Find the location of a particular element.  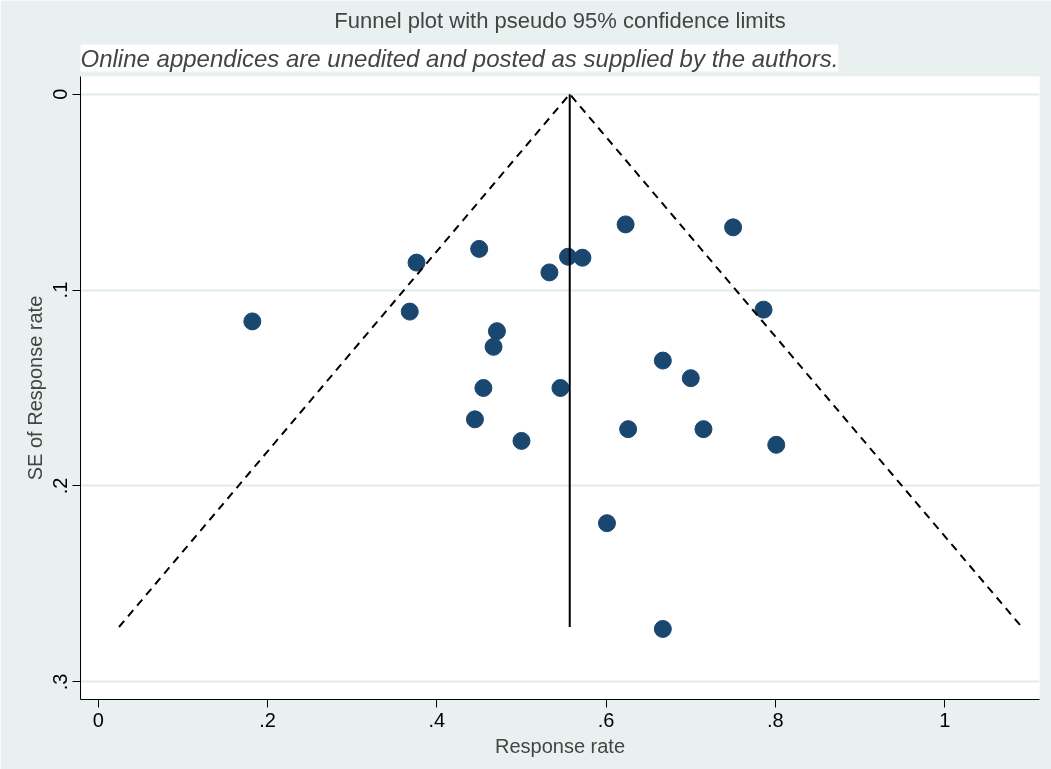

x-tick-label: 0 is located at coordinates (98, 719).